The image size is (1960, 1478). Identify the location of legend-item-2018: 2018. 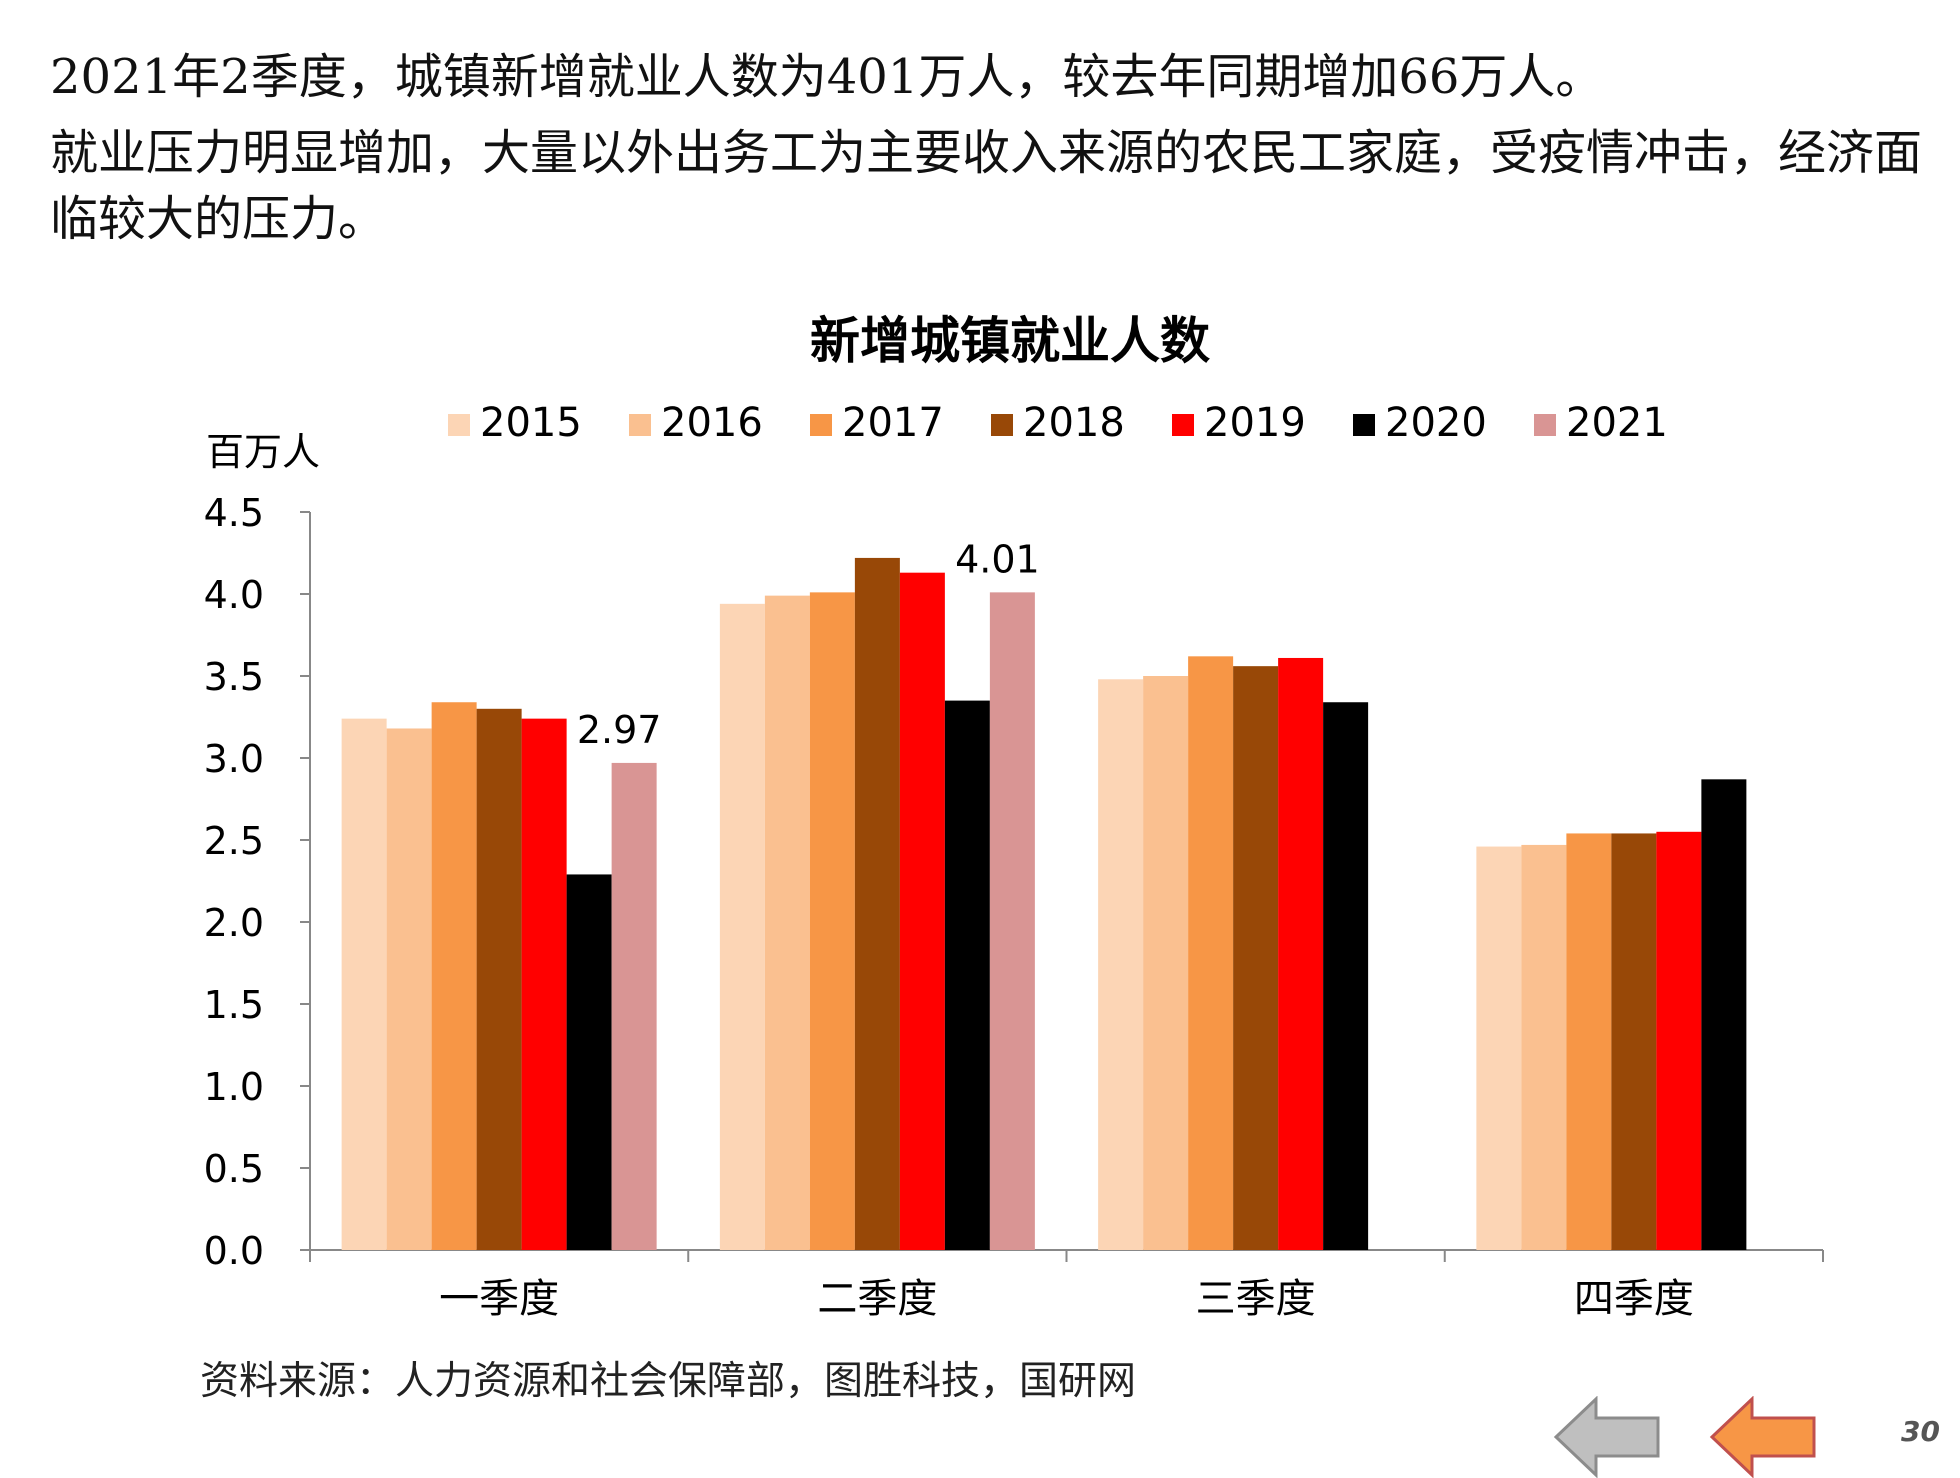
(1058, 423).